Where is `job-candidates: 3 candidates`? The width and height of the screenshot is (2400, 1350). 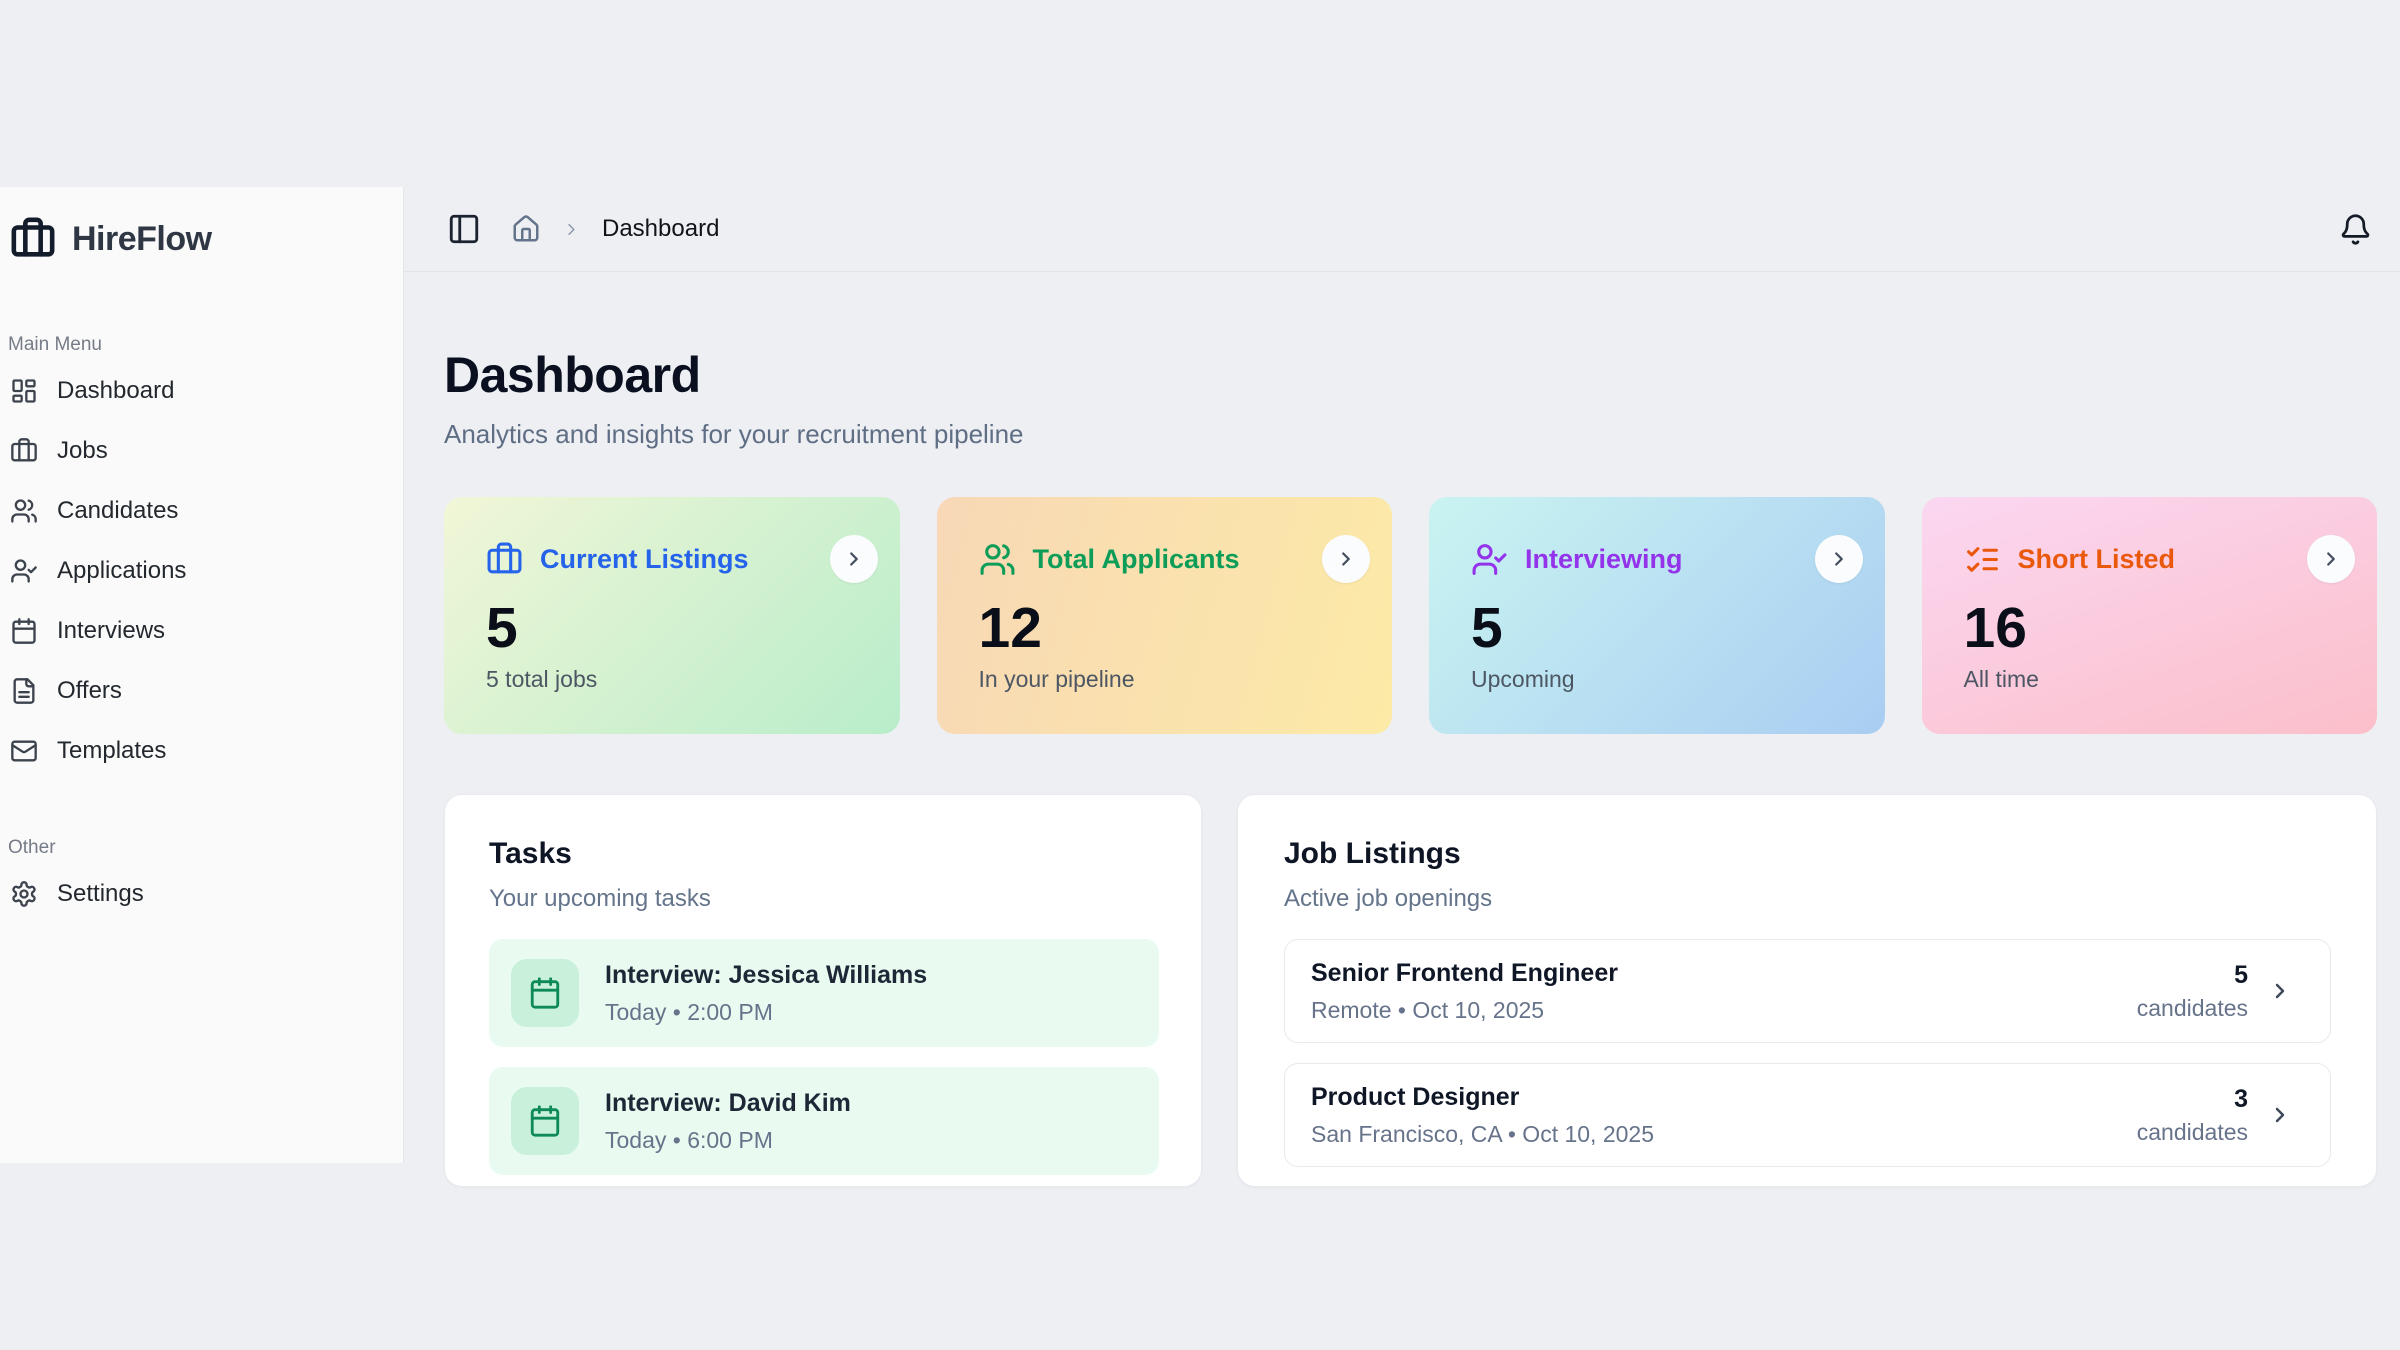 job-candidates: 3 candidates is located at coordinates (2192, 1115).